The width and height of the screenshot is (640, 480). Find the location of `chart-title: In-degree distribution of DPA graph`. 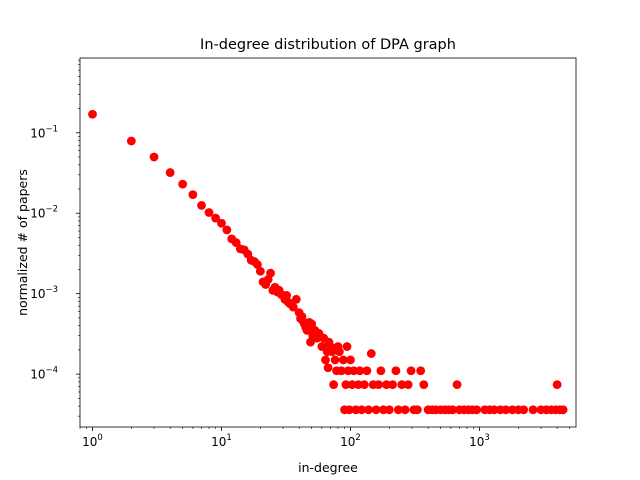

chart-title: In-degree distribution of DPA graph is located at coordinates (328, 45).